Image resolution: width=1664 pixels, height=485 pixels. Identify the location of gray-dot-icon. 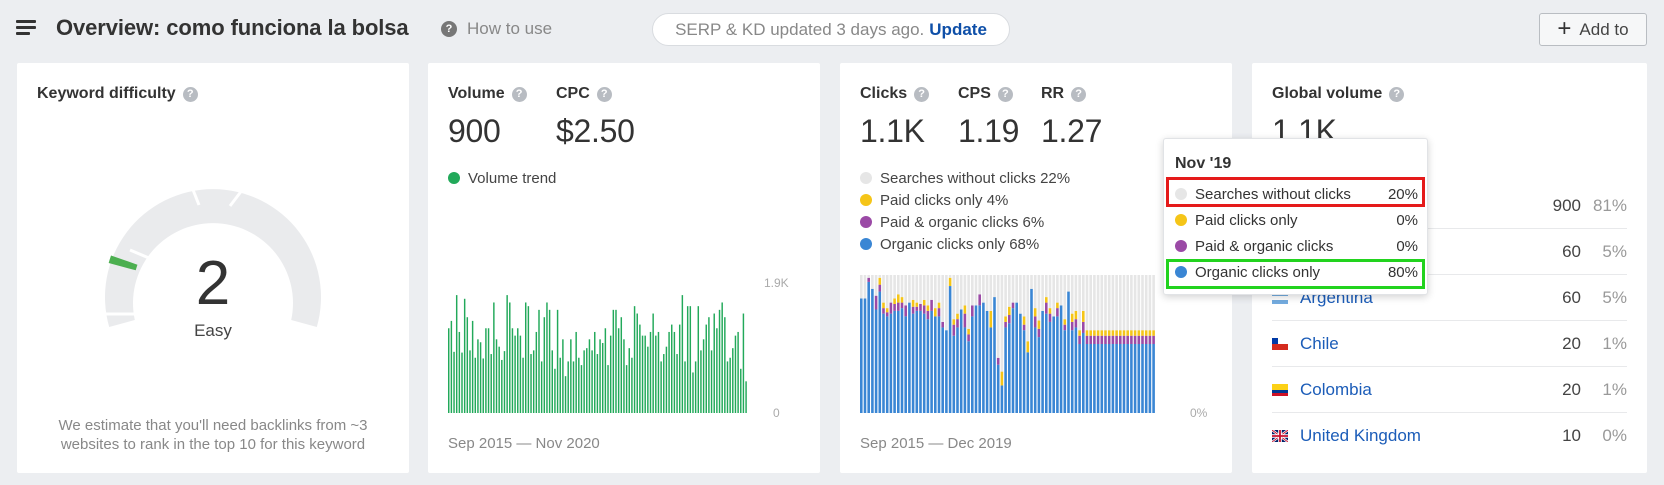
(866, 178).